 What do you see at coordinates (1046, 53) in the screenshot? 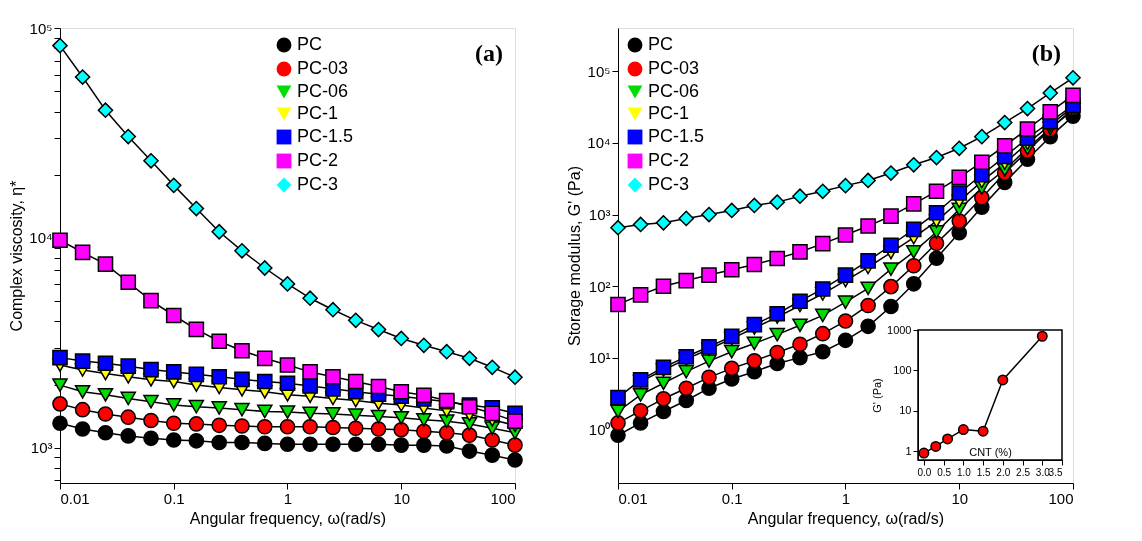
I see `annotation: (b)` at bounding box center [1046, 53].